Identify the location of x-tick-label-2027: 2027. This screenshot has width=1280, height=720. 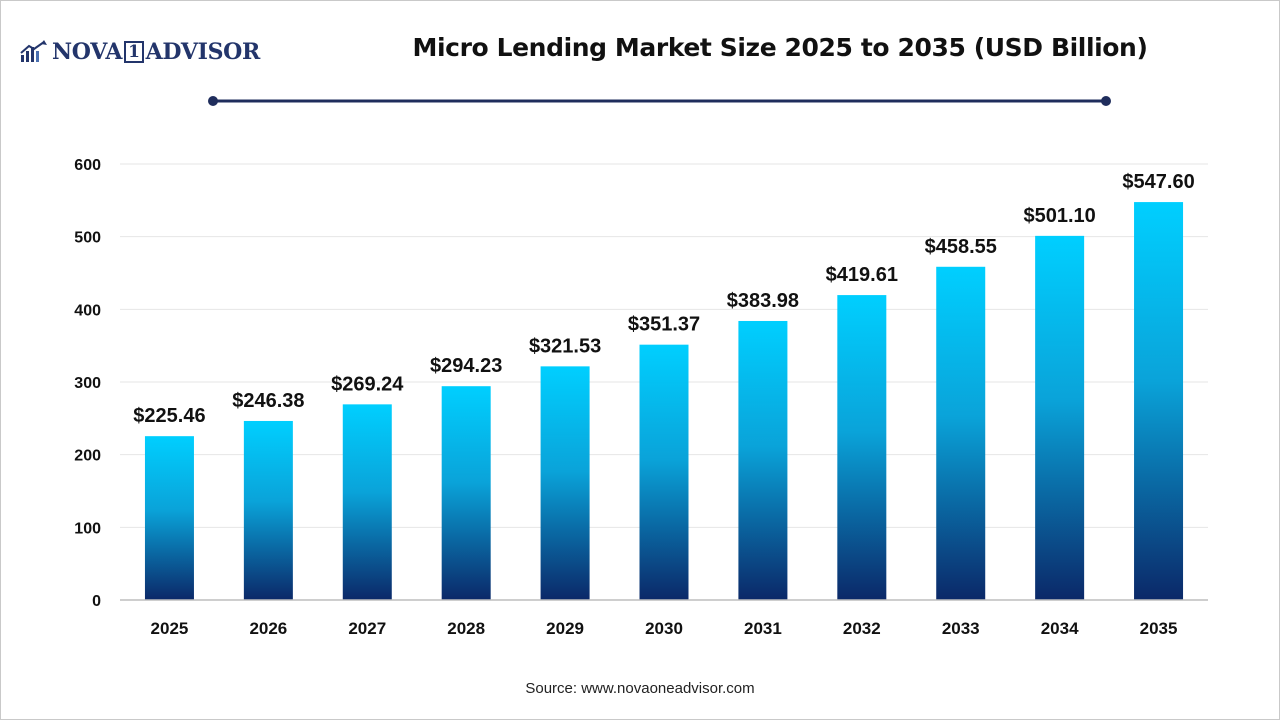
(367, 628).